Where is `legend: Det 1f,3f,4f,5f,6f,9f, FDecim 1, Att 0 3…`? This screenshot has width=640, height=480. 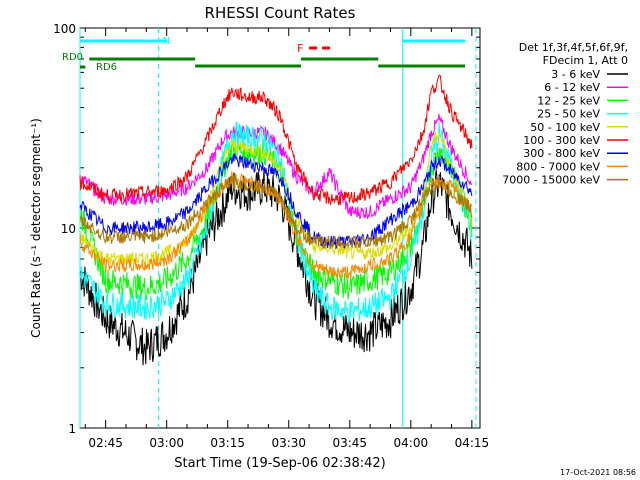
legend: Det 1f,3f,4f,5f,6f,9f, FDecim 1, Att 0 3… is located at coordinates (565, 114).